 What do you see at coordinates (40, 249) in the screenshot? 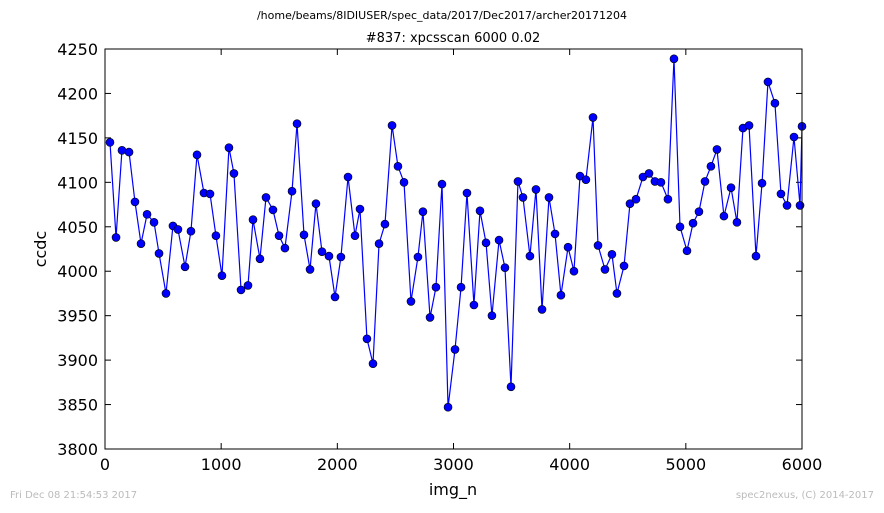
I see `y-axis-label: ccdc` at bounding box center [40, 249].